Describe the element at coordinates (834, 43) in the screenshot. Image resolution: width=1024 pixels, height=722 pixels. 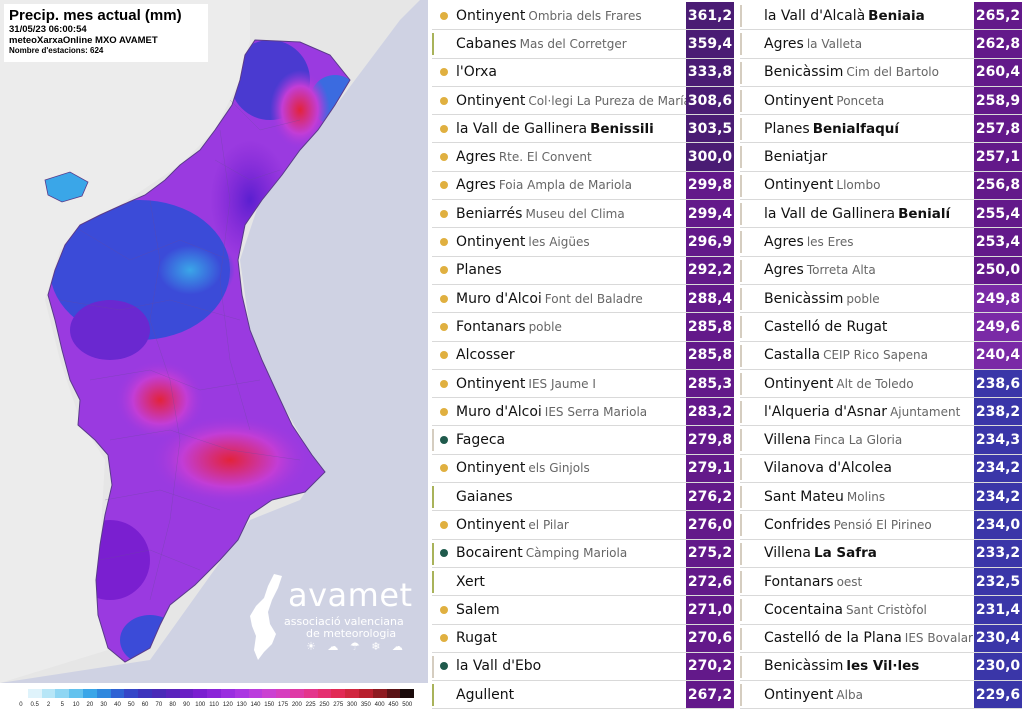
I see `station-place: la Valleta` at that location.